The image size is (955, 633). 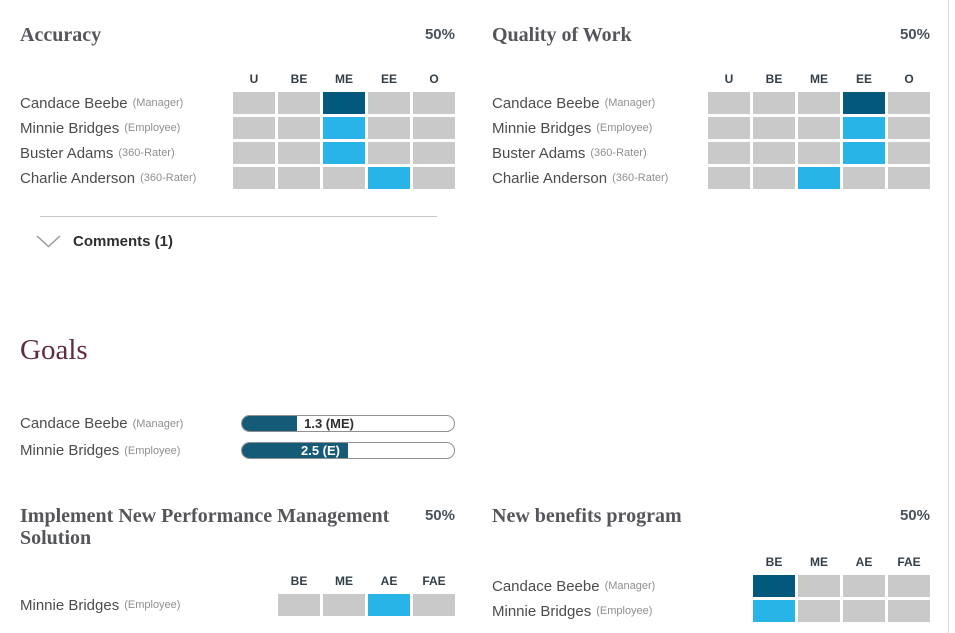 What do you see at coordinates (320, 450) in the screenshot?
I see `goal-rating-label: 2.5 (E)` at bounding box center [320, 450].